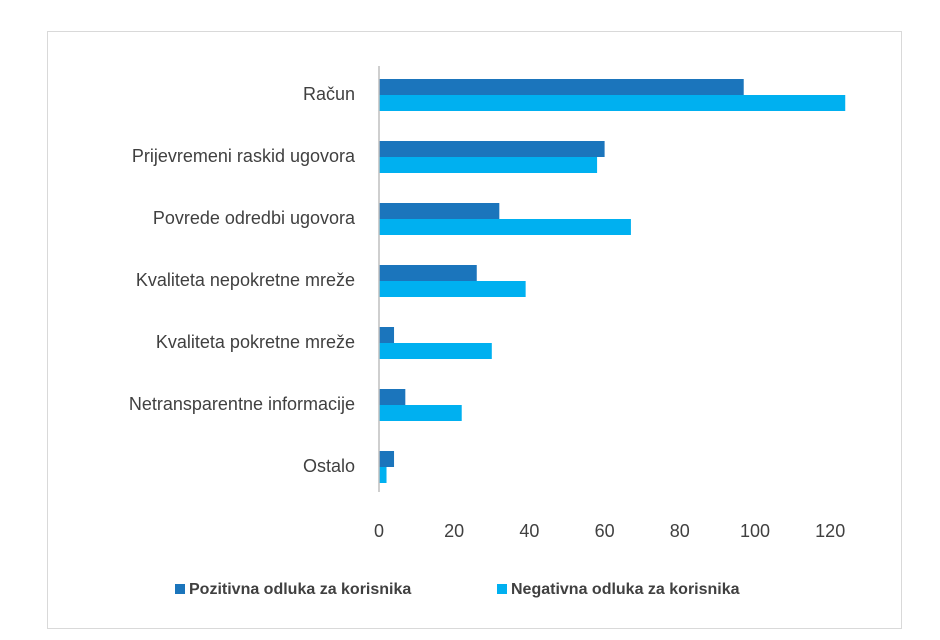 The height and width of the screenshot is (640, 940). Describe the element at coordinates (529, 531) in the screenshot. I see `x-tick-label: 40` at that location.